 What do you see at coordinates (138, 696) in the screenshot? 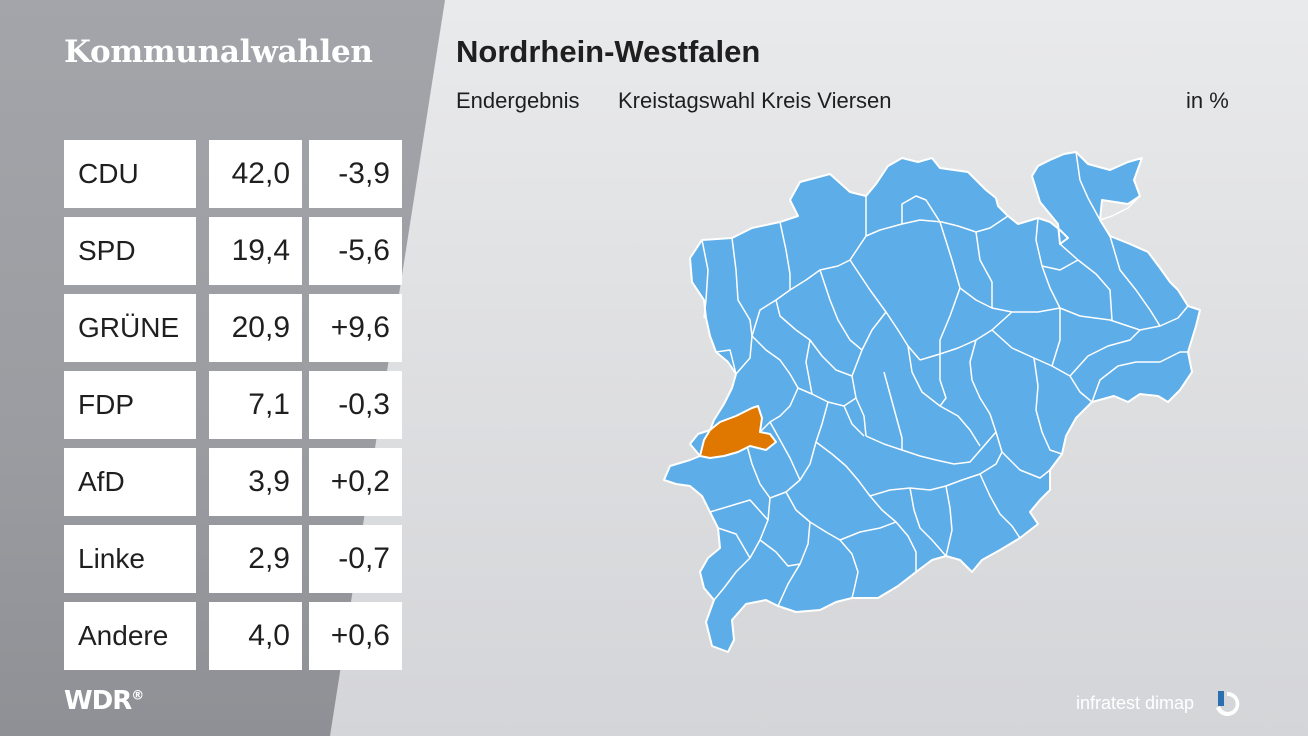
I see `wdr-registered-mark: ®` at bounding box center [138, 696].